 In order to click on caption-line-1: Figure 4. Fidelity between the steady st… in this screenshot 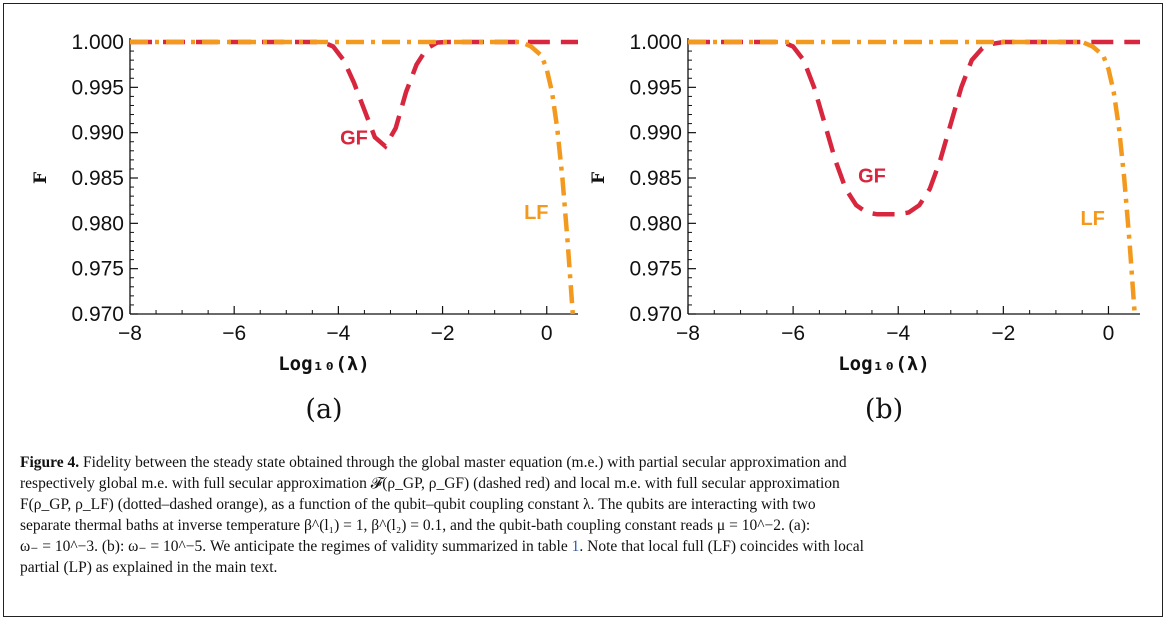, I will do `click(582, 462)`.